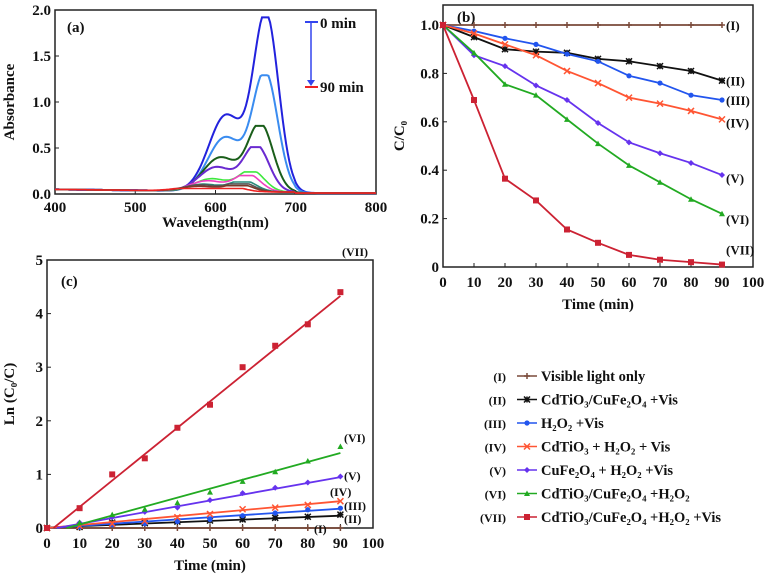 The height and width of the screenshot is (585, 768). What do you see at coordinates (215, 159) in the screenshot?
I see `spectrum-line` at bounding box center [215, 159].